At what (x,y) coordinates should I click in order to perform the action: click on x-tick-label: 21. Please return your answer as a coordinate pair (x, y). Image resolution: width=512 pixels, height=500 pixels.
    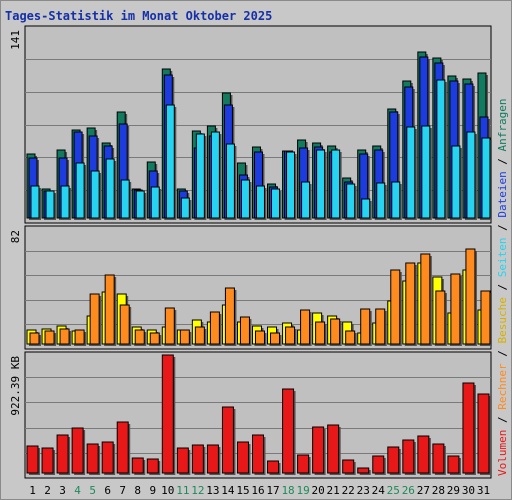
    Looking at the image, I should click on (333, 490).